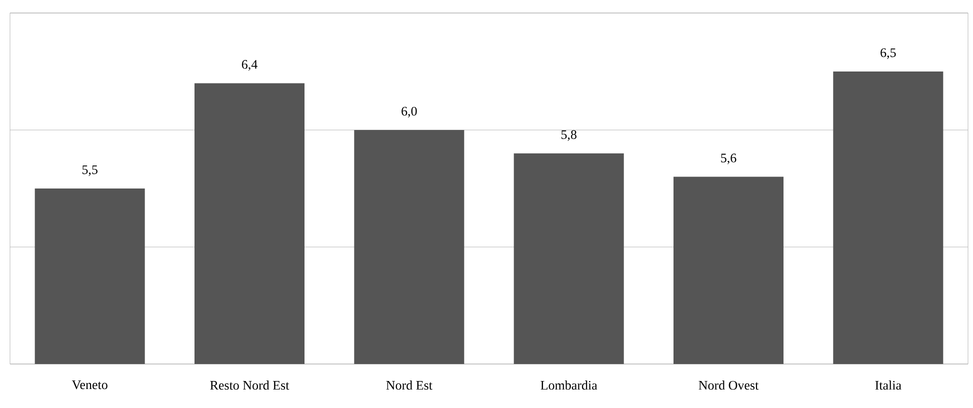 This screenshot has width=973, height=408. What do you see at coordinates (409, 385) in the screenshot?
I see `x-tick-label: Nord Est` at bounding box center [409, 385].